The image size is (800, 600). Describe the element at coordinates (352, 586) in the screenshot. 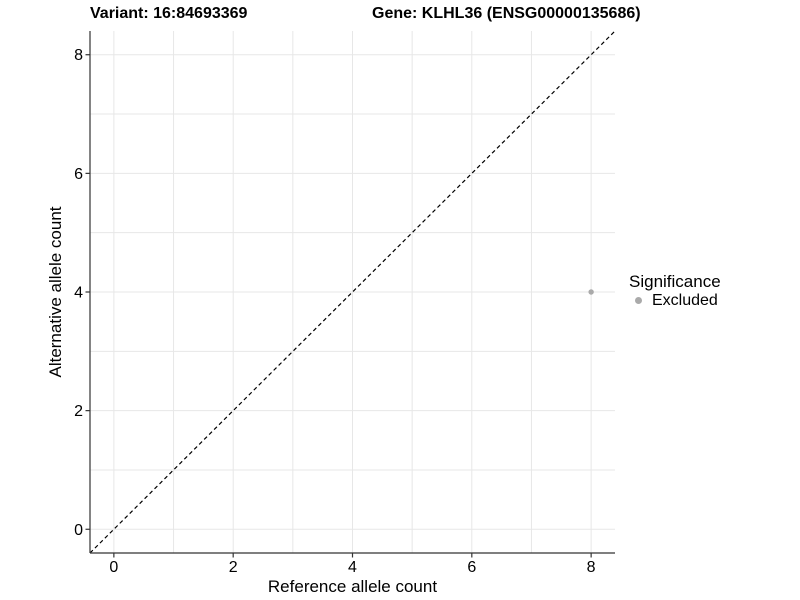

I see `x-axis-title: Reference allele count` at that location.